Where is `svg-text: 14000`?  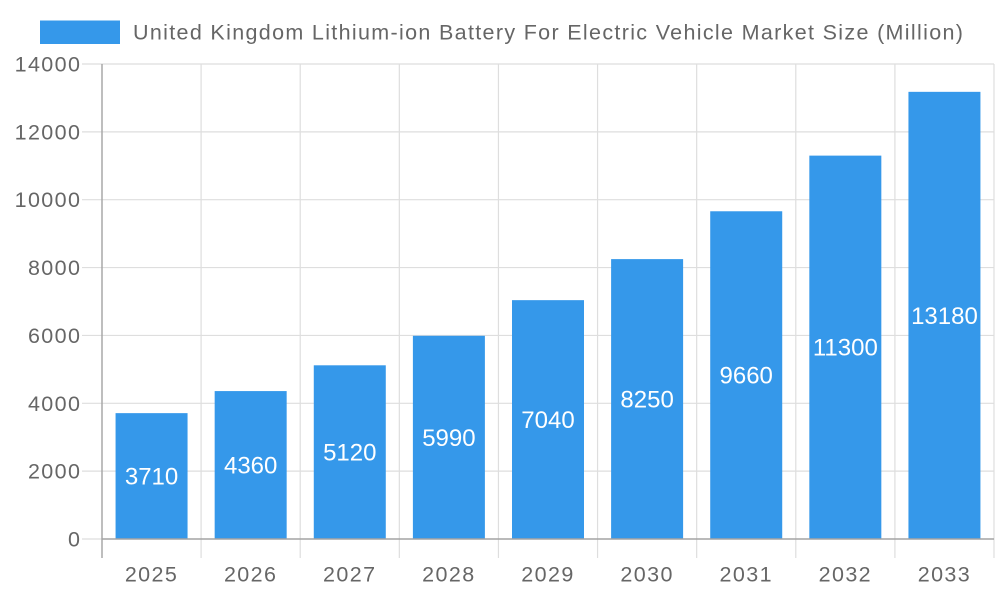 svg-text: 14000 is located at coordinates (48, 65).